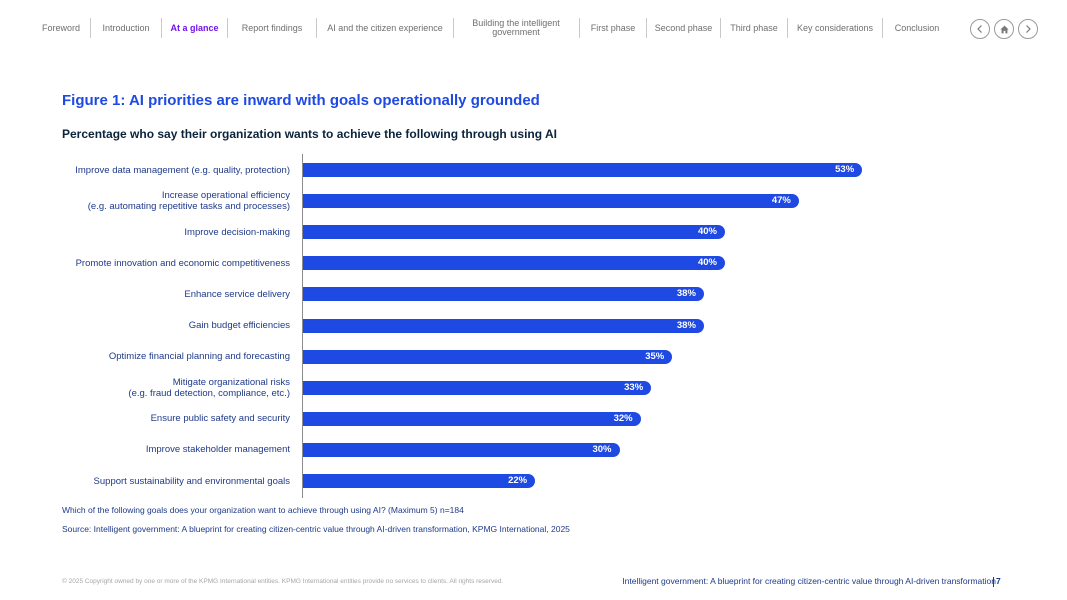 The height and width of the screenshot is (600, 1067). What do you see at coordinates (613, 27) in the screenshot?
I see `nav-item-first-phase: First phase` at bounding box center [613, 27].